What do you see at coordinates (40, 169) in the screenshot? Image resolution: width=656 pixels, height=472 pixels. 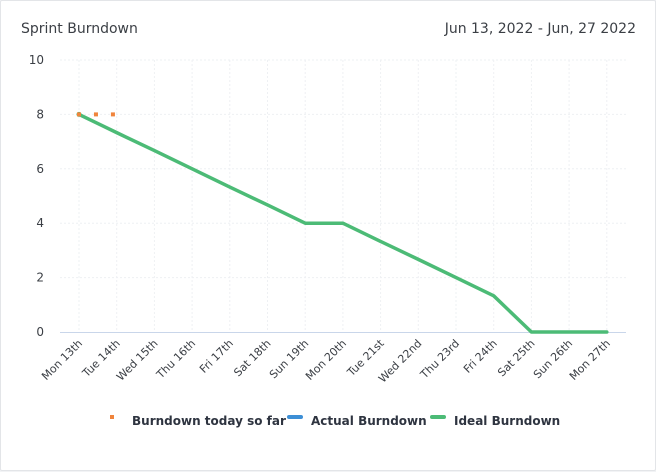 I see `y-tick-label: 6` at bounding box center [40, 169].